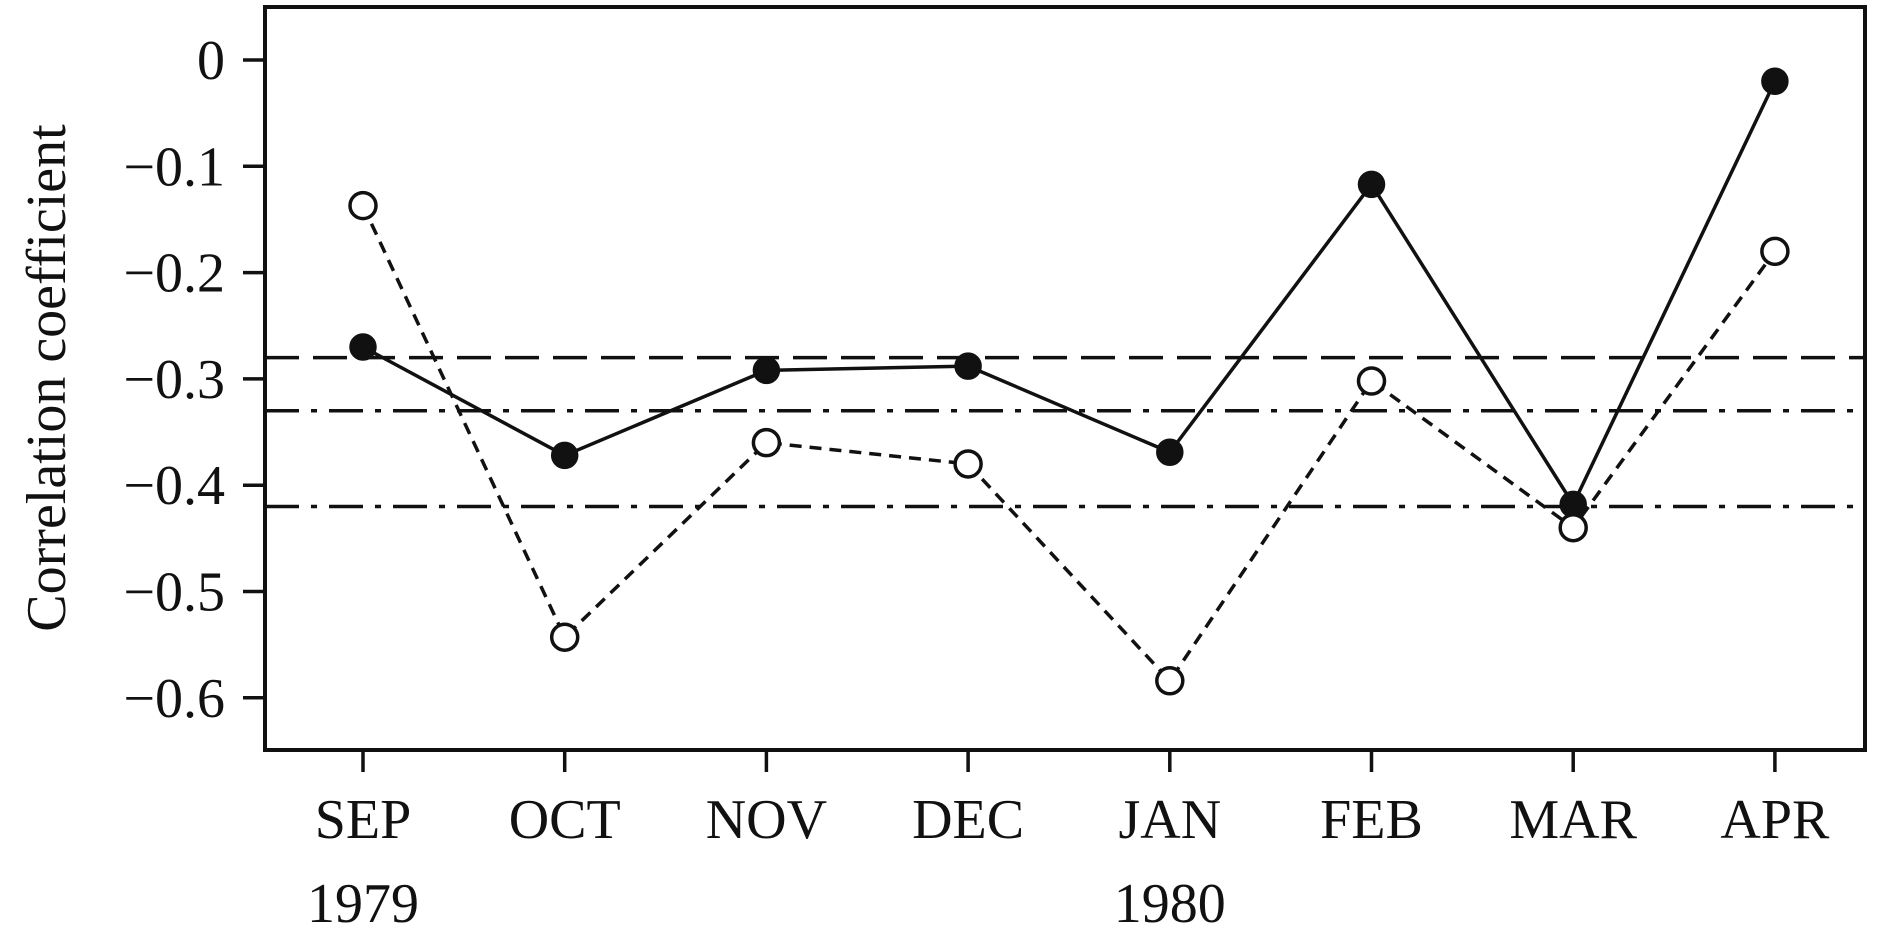 Image resolution: width=1890 pixels, height=932 pixels. Describe the element at coordinates (47, 378) in the screenshot. I see `y-axis-title: Correlation coefficient` at that location.